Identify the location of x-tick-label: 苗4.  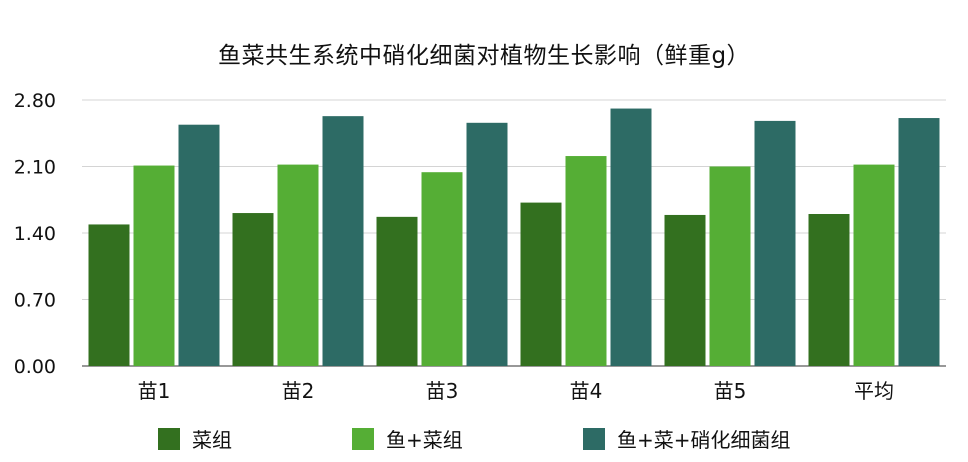
(586, 391).